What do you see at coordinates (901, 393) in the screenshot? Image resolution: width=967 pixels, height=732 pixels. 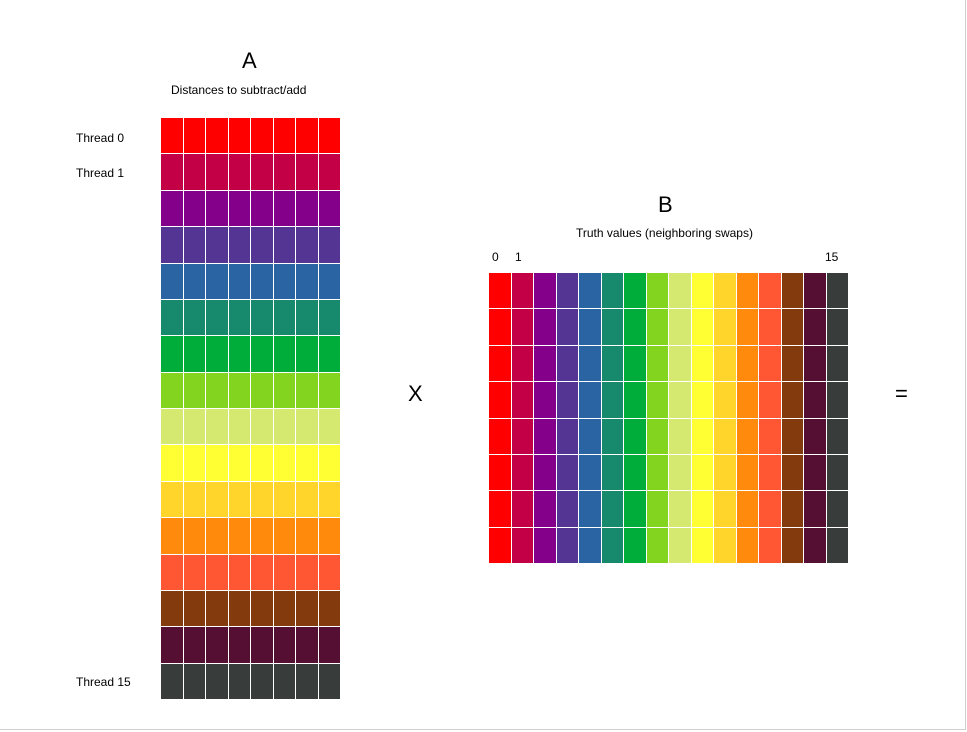 I see `equals-operator: =` at bounding box center [901, 393].